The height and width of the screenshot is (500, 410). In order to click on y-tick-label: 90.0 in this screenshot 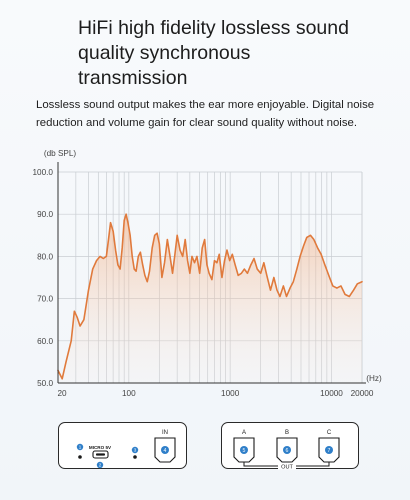, I will do `click(45, 214)`.